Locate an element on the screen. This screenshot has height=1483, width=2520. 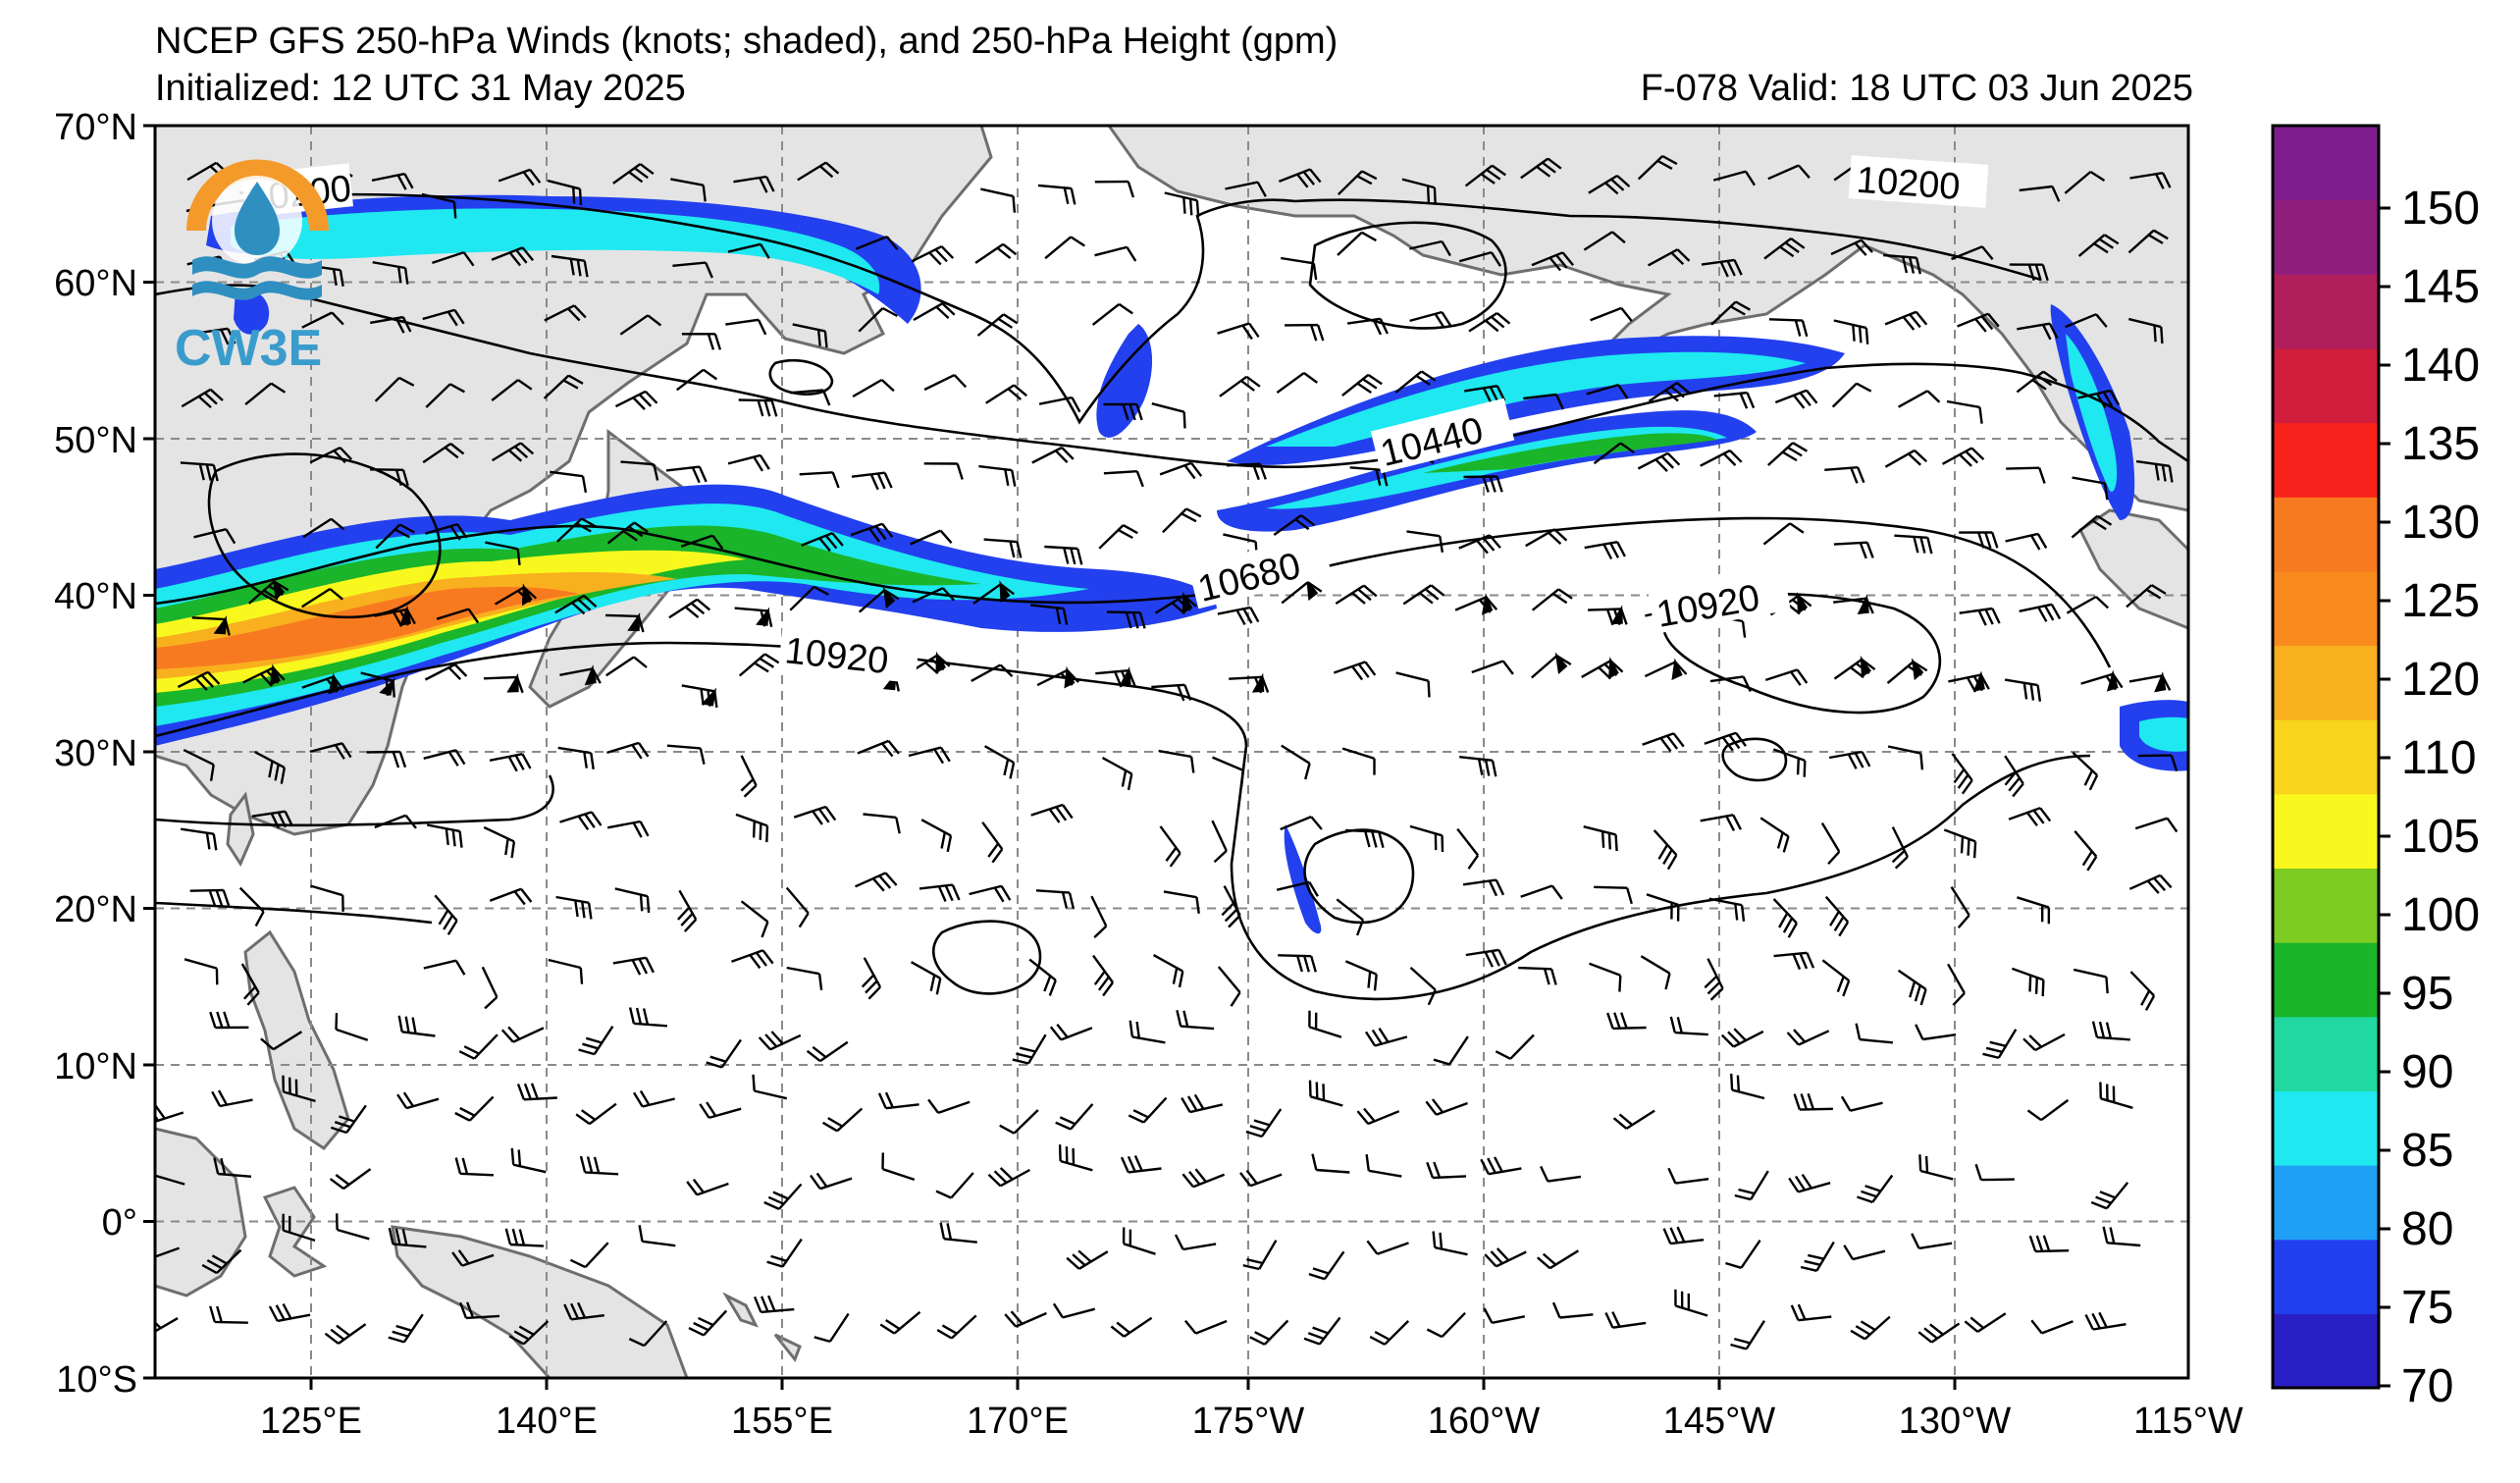
colorbar-label-70: 70 is located at coordinates (2427, 1386).